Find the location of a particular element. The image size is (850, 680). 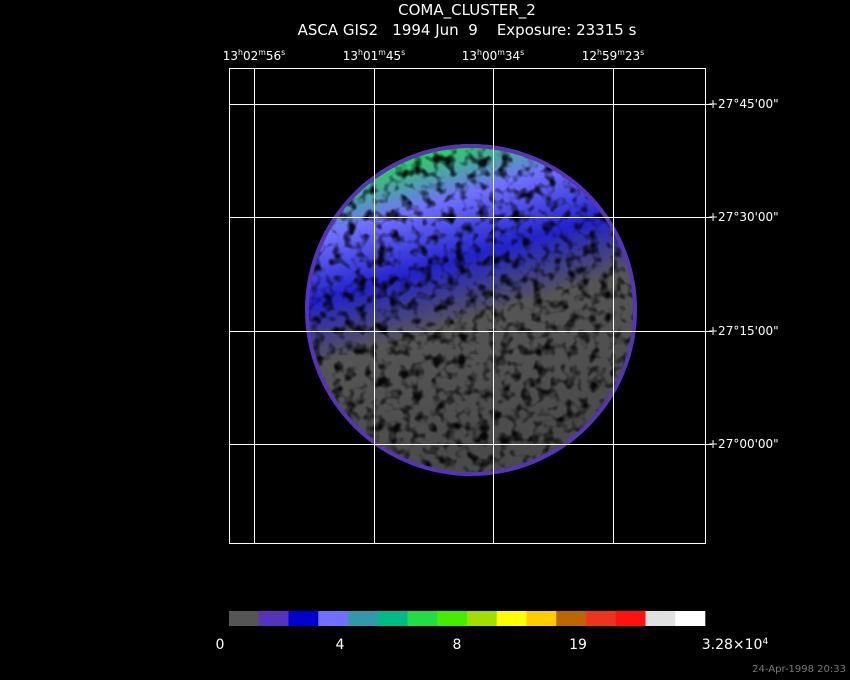

ra-label: 13h01m45s is located at coordinates (374, 55).